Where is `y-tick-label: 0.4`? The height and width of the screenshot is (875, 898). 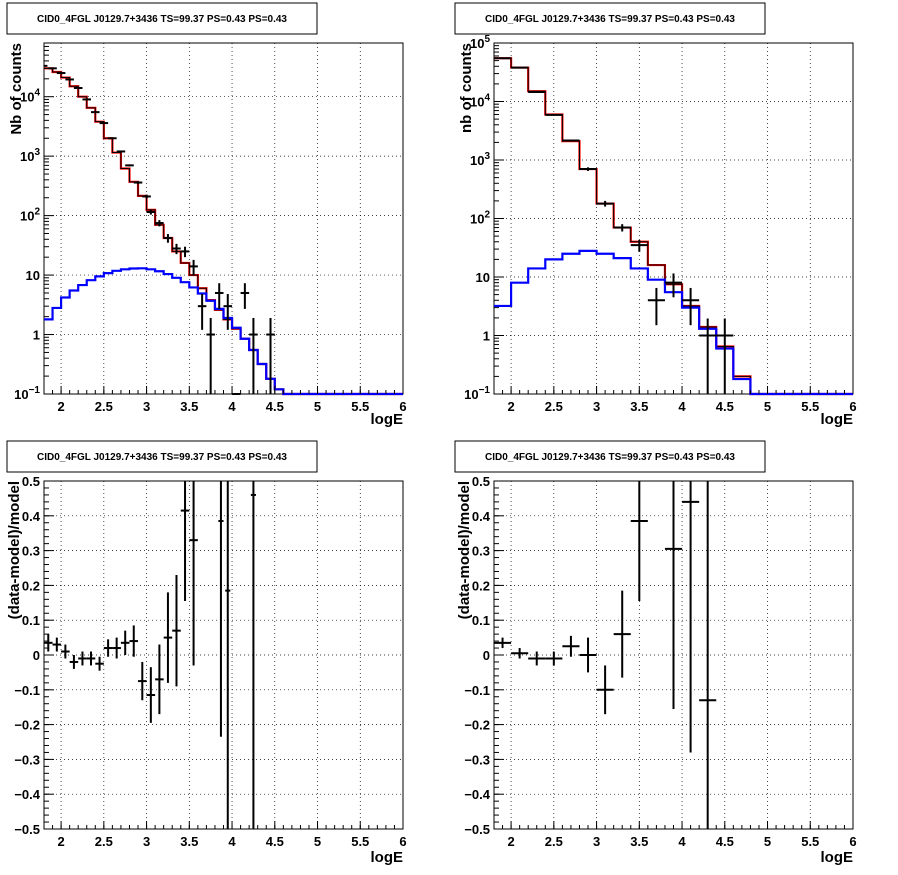 y-tick-label: 0.4 is located at coordinates (31, 516).